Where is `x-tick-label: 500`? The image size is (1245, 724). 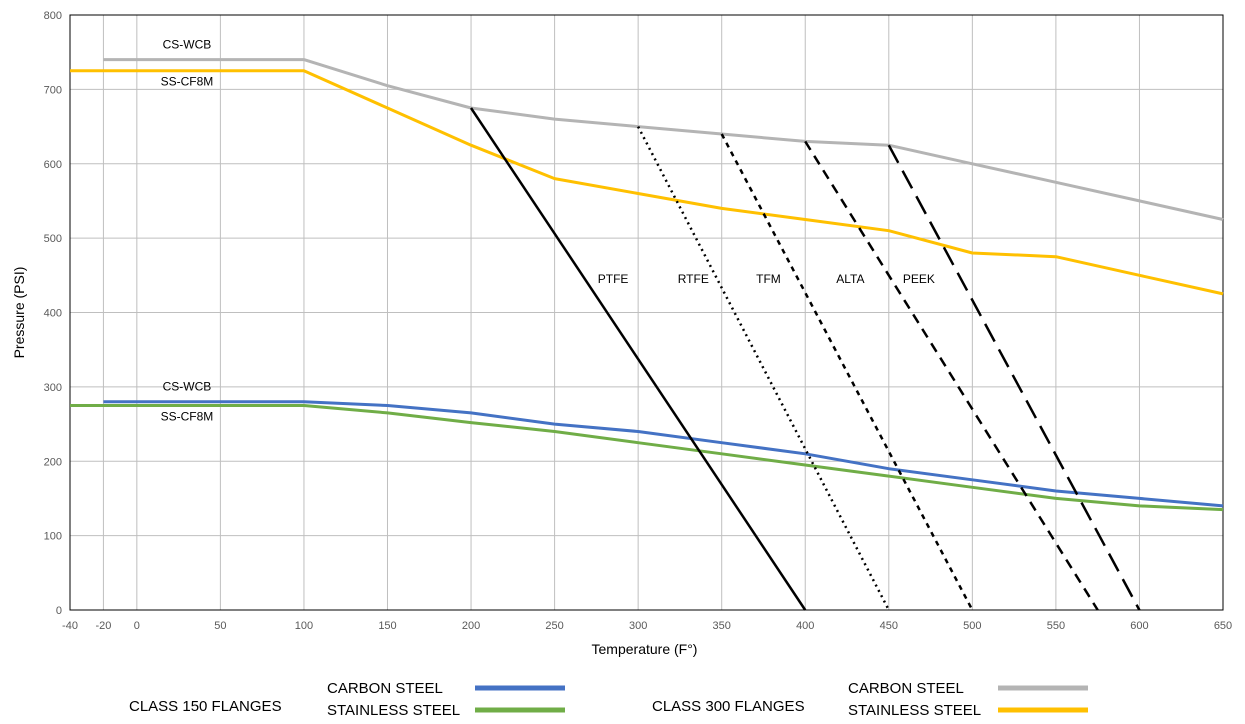
x-tick-label: 500 is located at coordinates (972, 626).